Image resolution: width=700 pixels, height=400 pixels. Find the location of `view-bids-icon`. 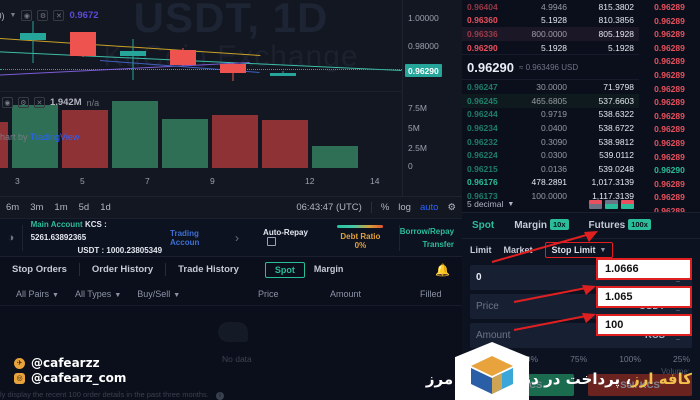

view-bids-icon is located at coordinates (611, 204).